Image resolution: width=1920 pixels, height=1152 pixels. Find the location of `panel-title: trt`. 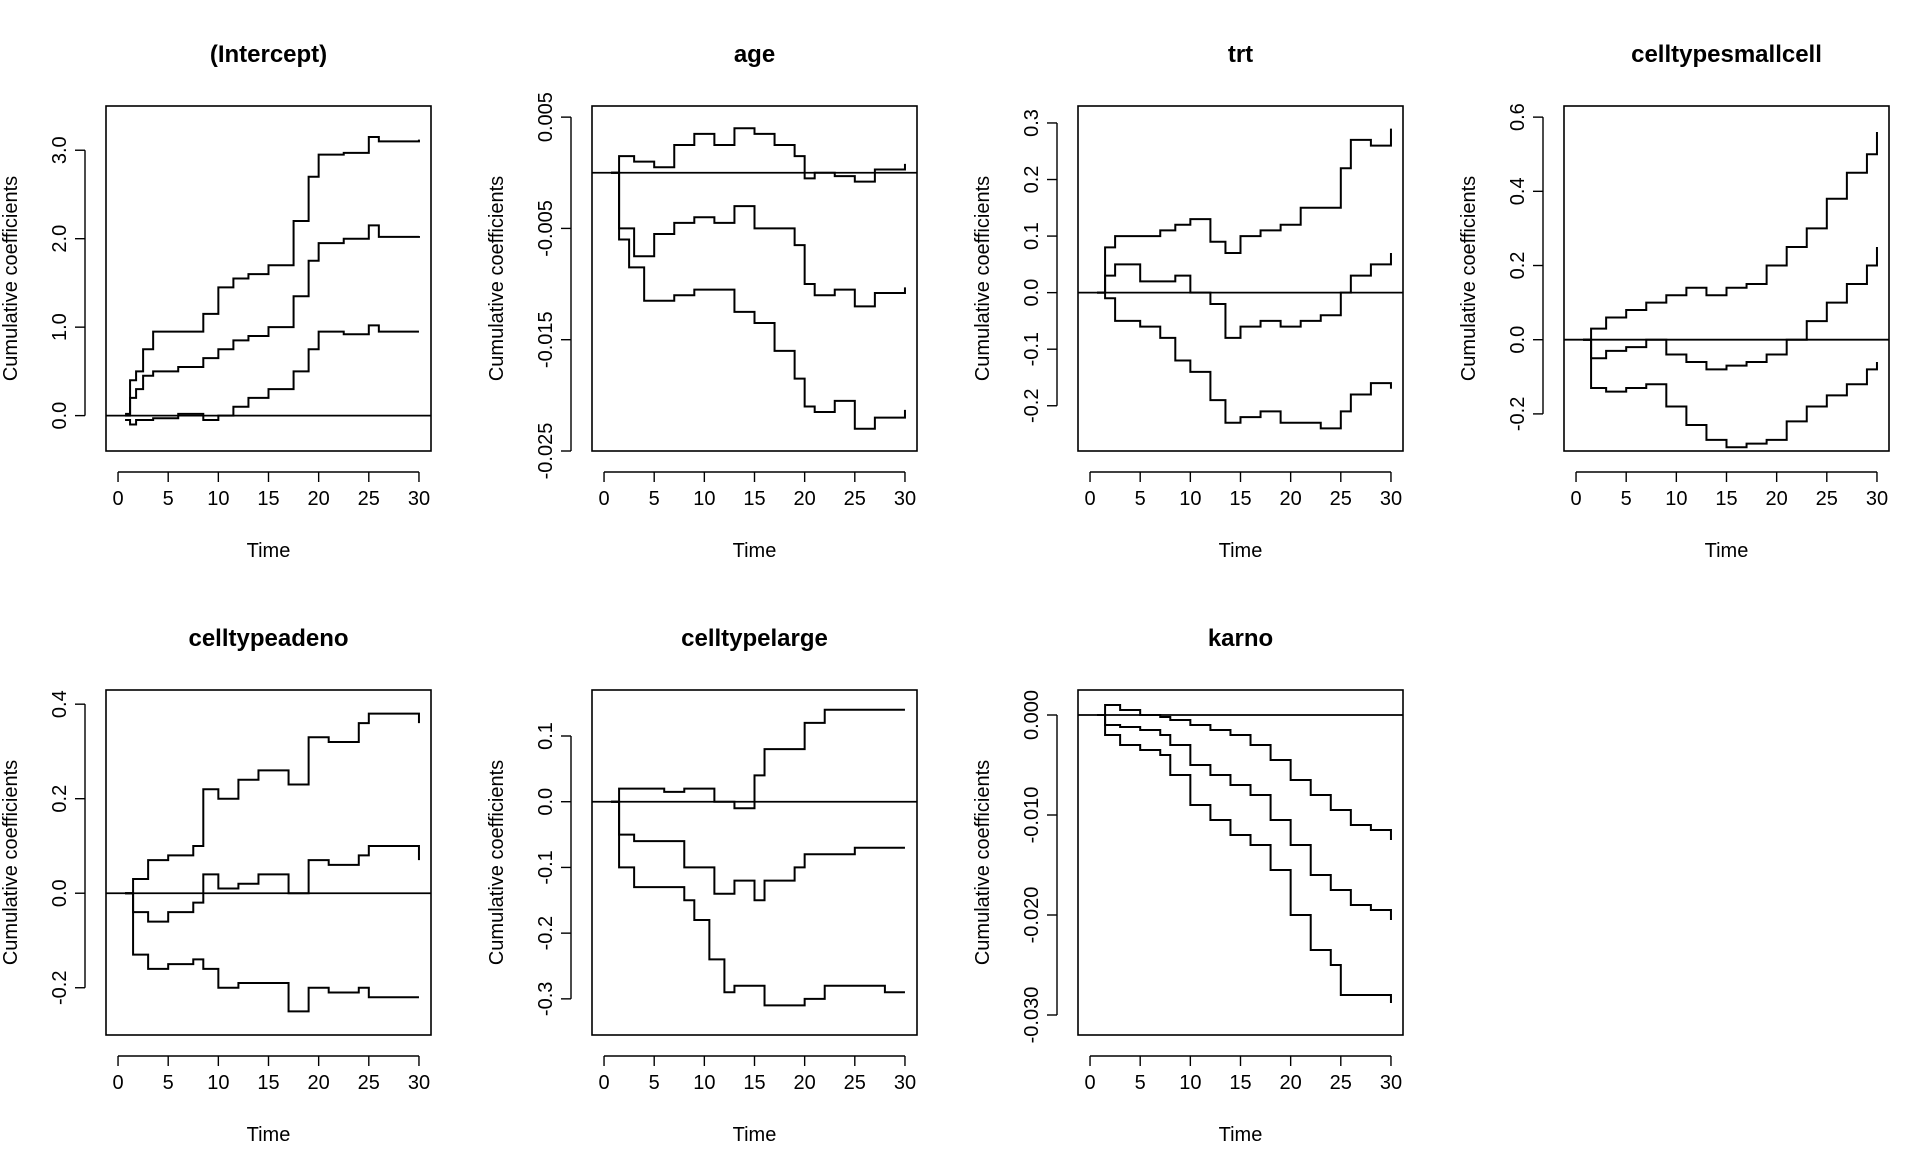

panel-title: trt is located at coordinates (1240, 54).